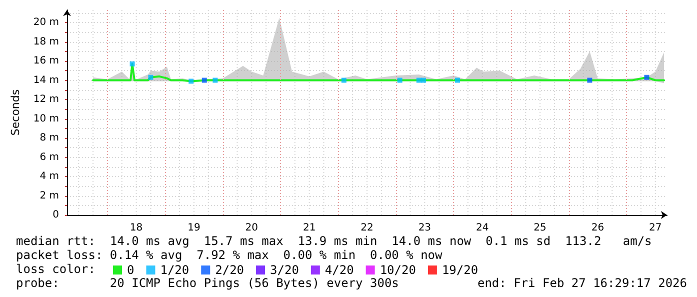 This screenshot has height=297, width=697. What do you see at coordinates (367, 228) in the screenshot?
I see `x-tick-label: 22` at bounding box center [367, 228].